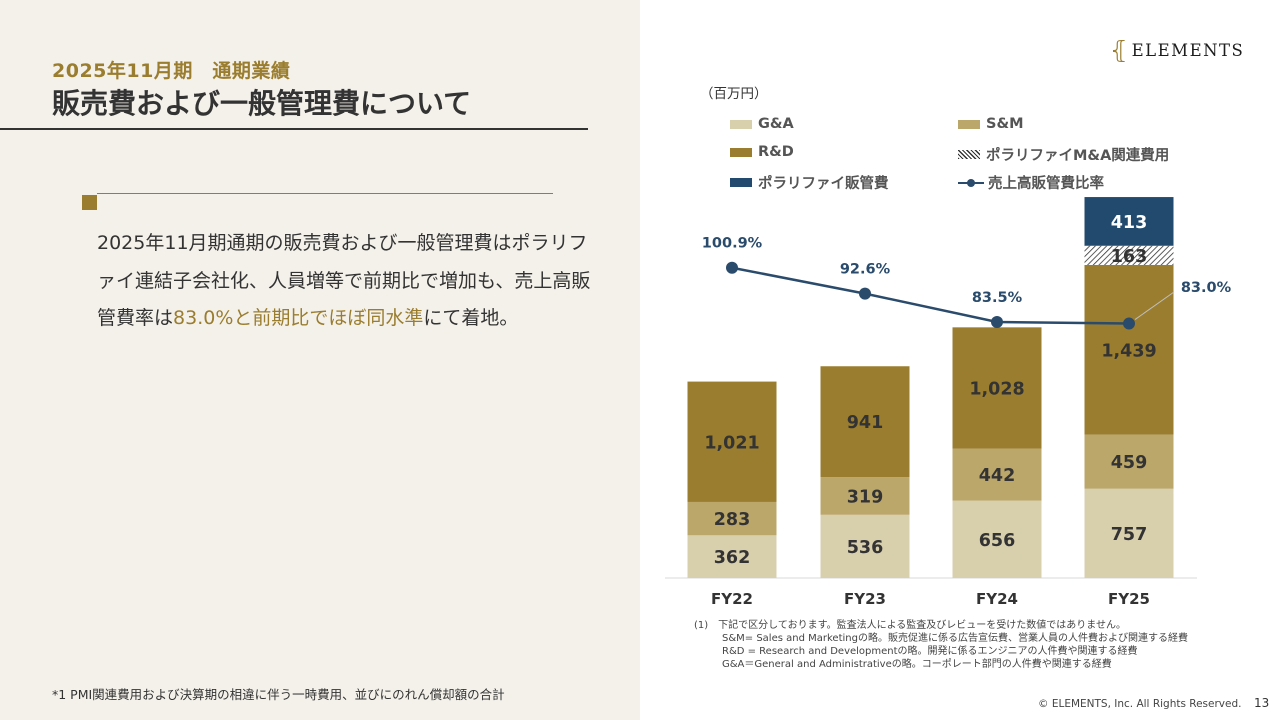  Describe the element at coordinates (741, 124) in the screenshot. I see `legend-ga-swatch` at that location.